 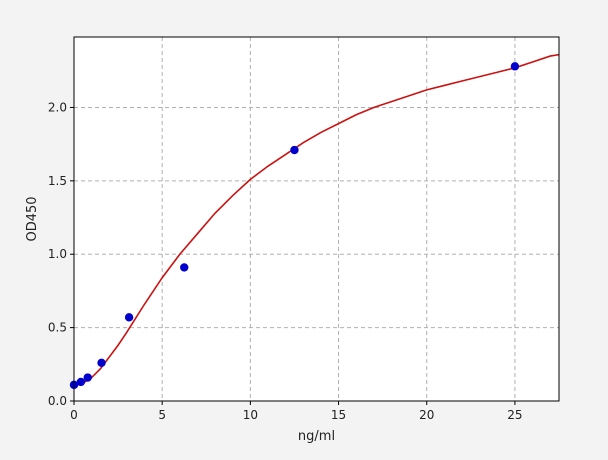 I want to click on x-tick-label-2: 10, so click(x=250, y=415).